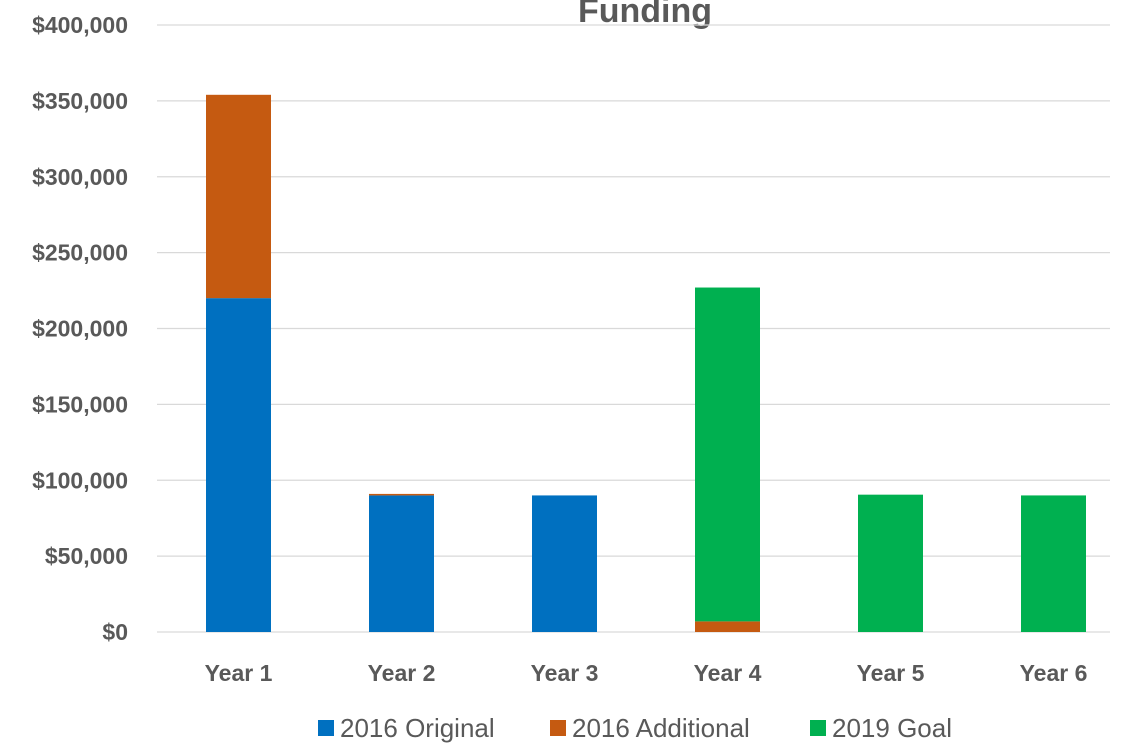 The width and height of the screenshot is (1124, 744). What do you see at coordinates (80, 101) in the screenshot?
I see `y-tick-label: $350,000` at bounding box center [80, 101].